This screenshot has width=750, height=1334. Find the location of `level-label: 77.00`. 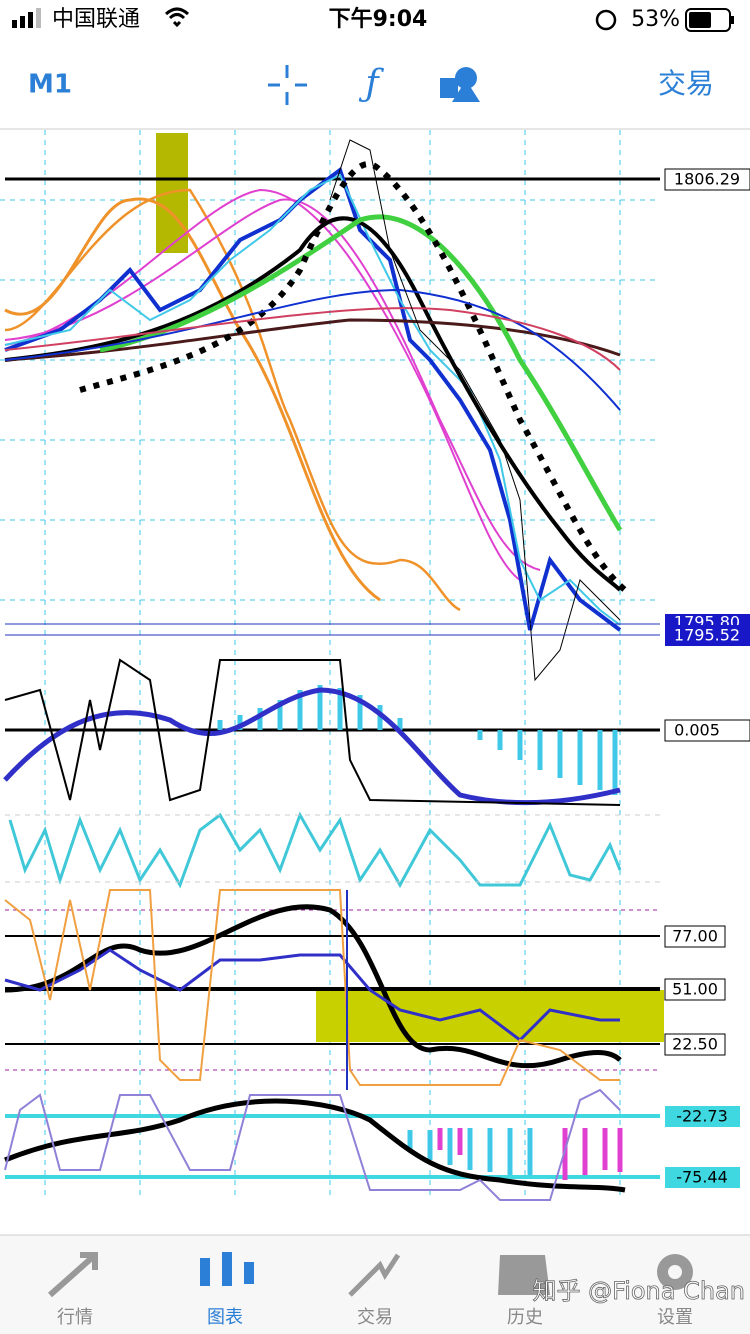

level-label: 77.00 is located at coordinates (695, 936).